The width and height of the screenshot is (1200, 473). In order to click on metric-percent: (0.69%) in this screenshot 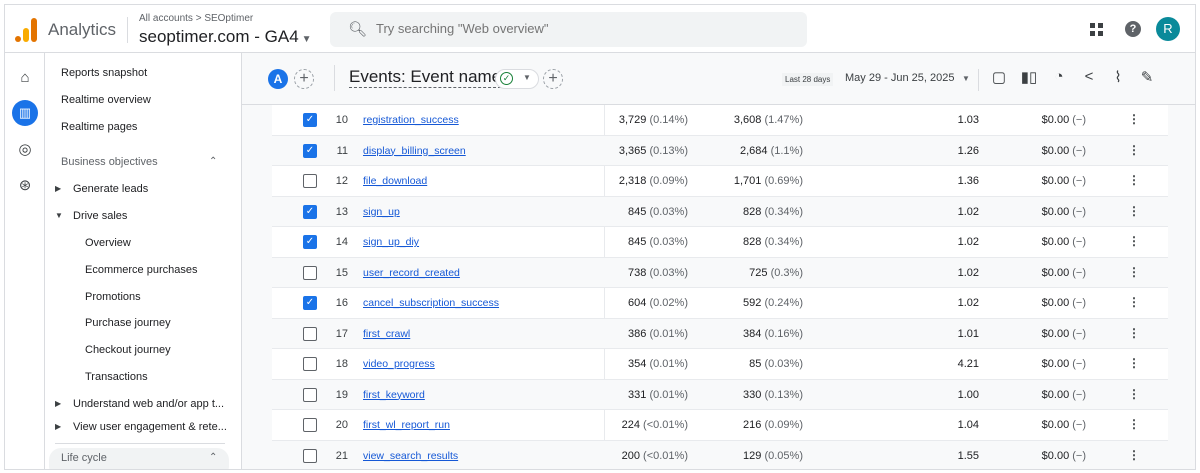, I will do `click(783, 181)`.